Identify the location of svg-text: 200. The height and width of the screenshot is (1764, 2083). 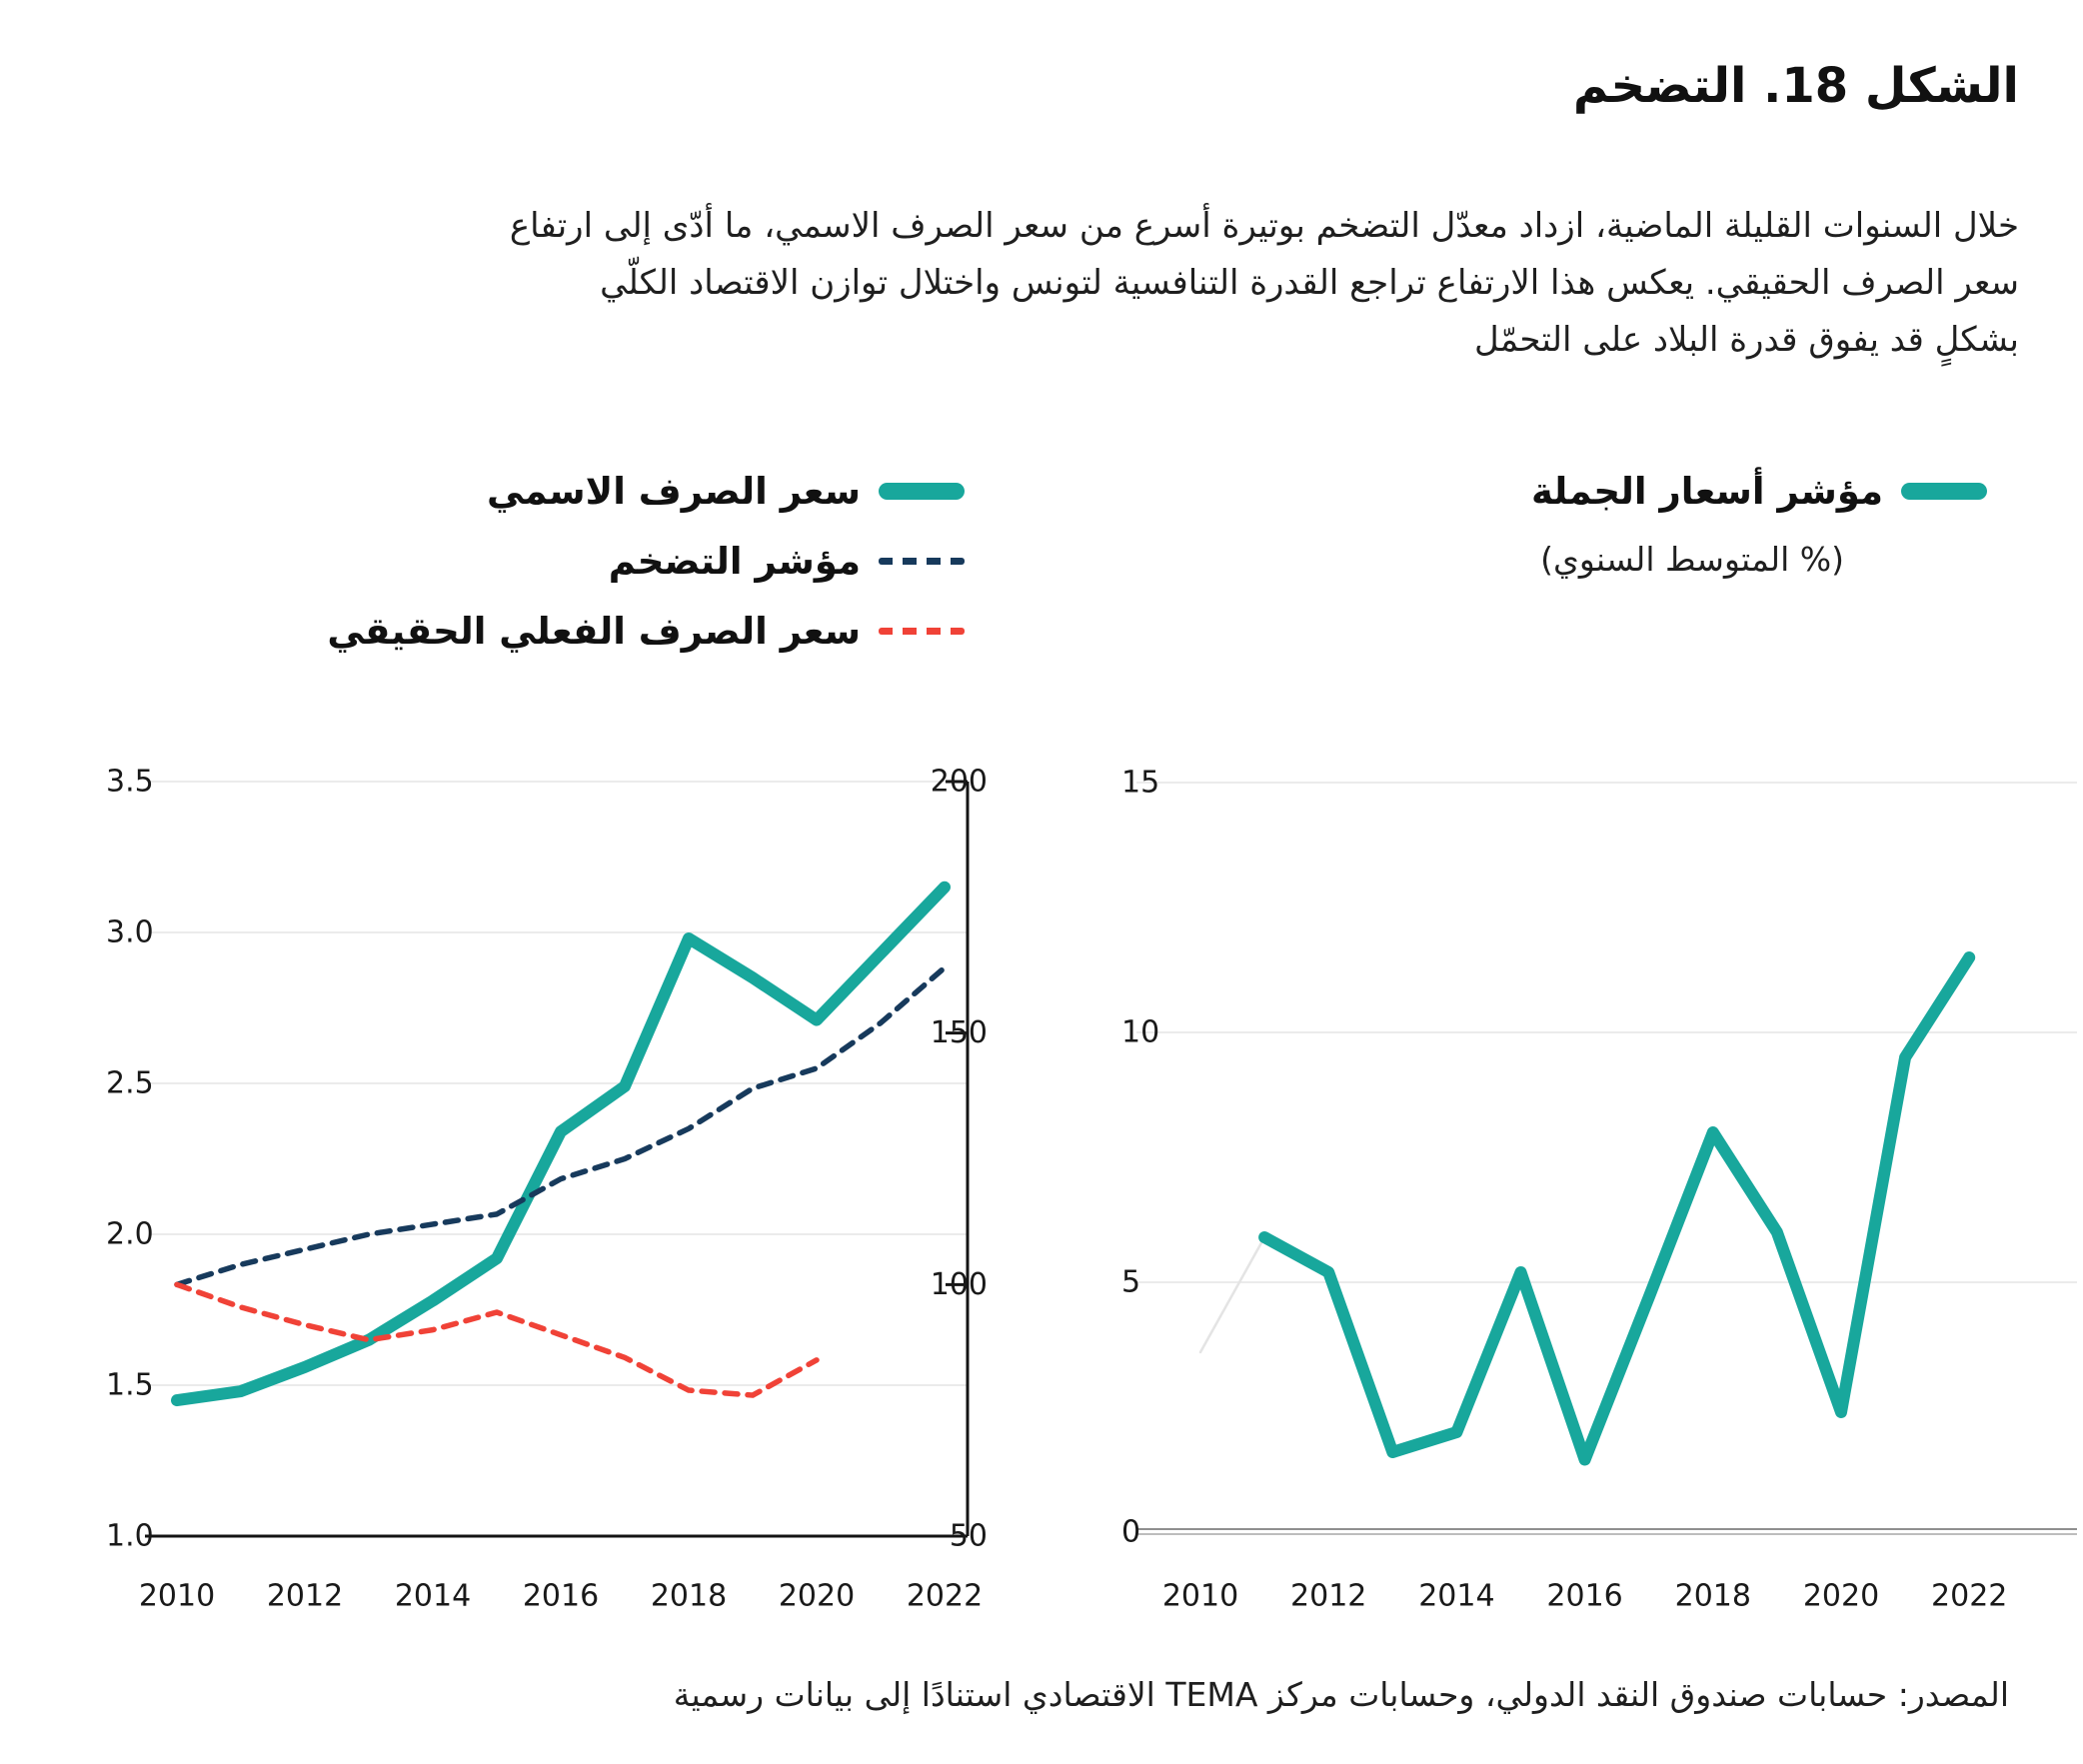
(959, 783).